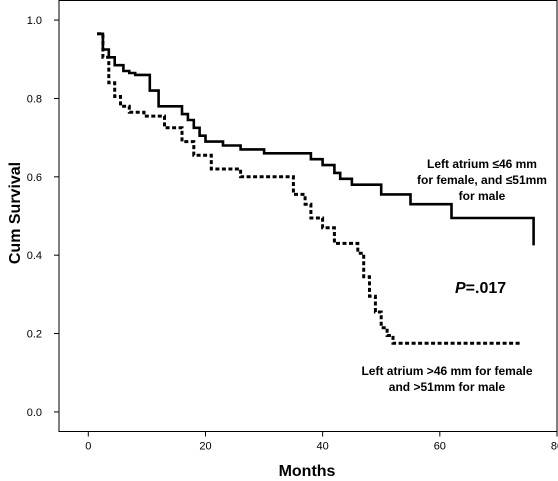 Image resolution: width=558 pixels, height=481 pixels. What do you see at coordinates (446, 371) in the screenshot?
I see `series-2-label-line-1: Left atrium >46 mm for female` at bounding box center [446, 371].